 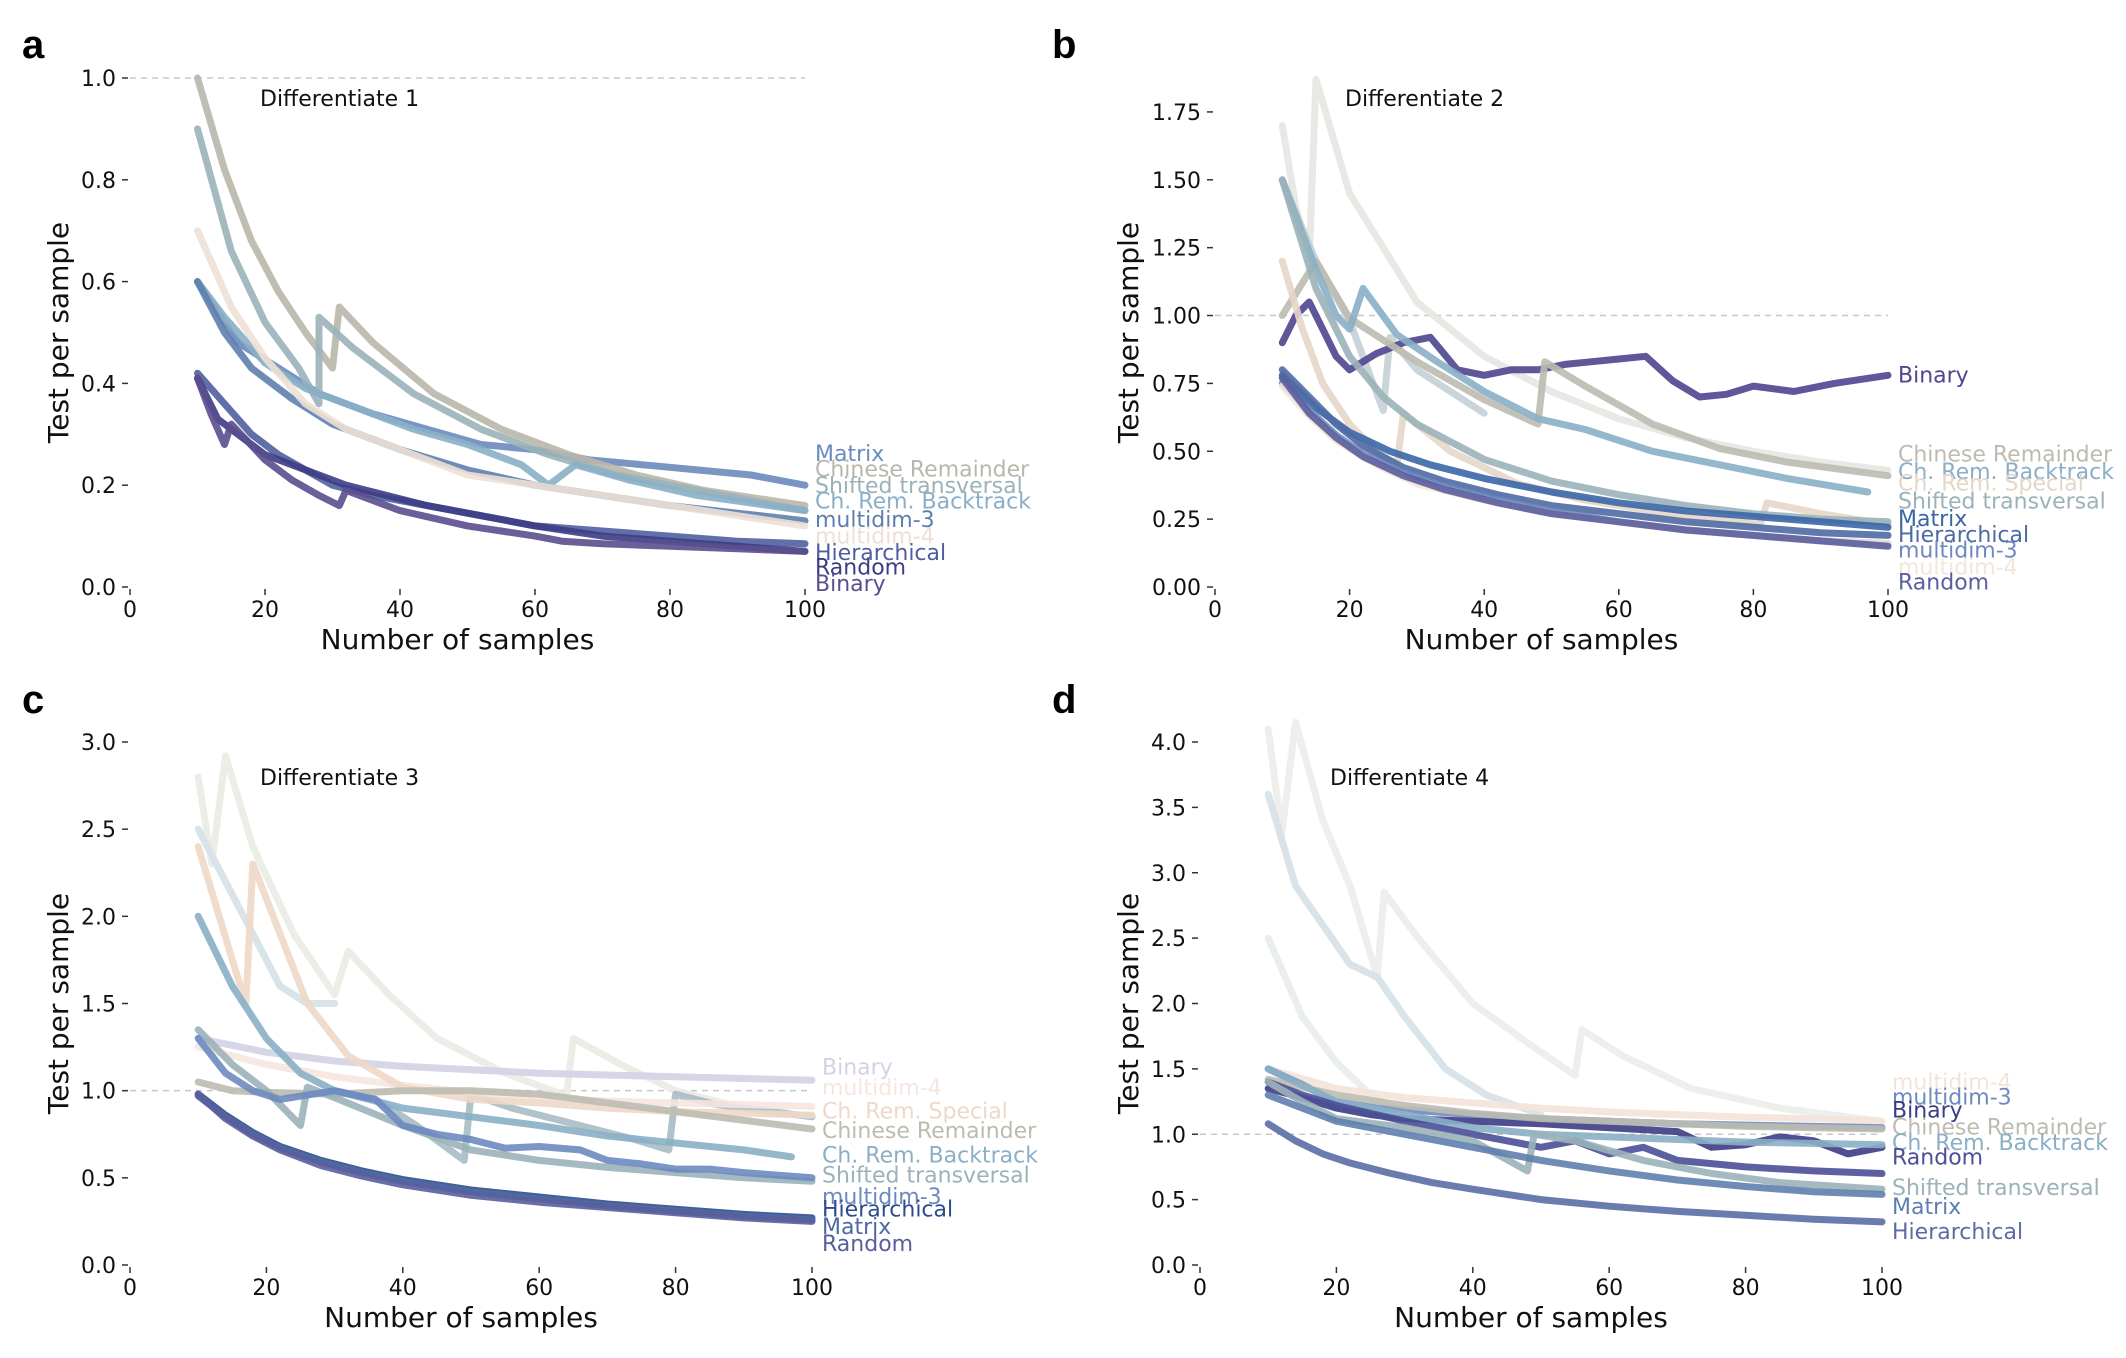 What do you see at coordinates (98, 283) in the screenshot?
I see `y-tick-label: 0.6` at bounding box center [98, 283].